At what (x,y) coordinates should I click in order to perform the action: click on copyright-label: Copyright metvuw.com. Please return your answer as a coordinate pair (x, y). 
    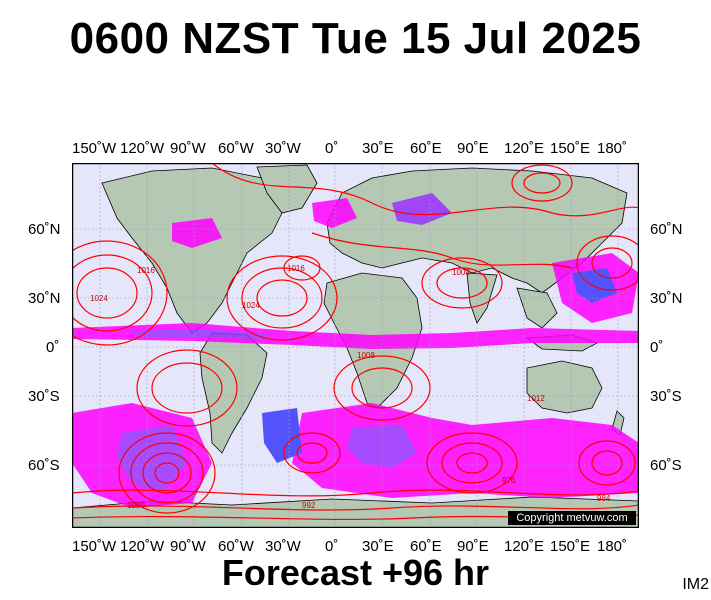
    Looking at the image, I should click on (572, 518).